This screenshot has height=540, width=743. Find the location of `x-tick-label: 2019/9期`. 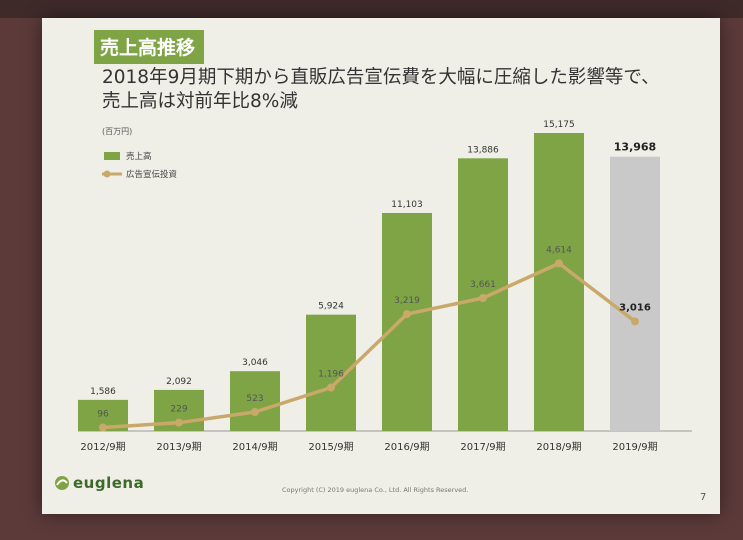

x-tick-label: 2019/9期 is located at coordinates (634, 447).